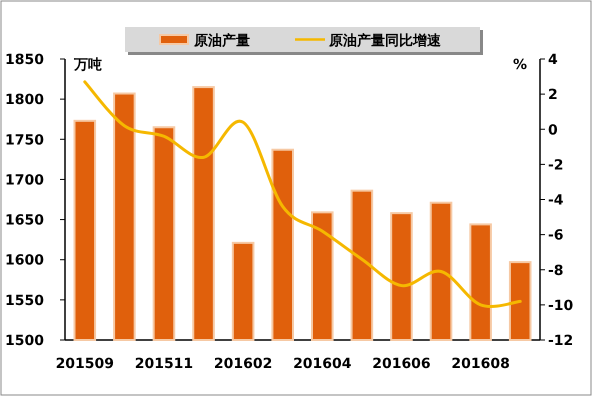 The width and height of the screenshot is (592, 396). Describe the element at coordinates (164, 364) in the screenshot. I see `x-tick-label: 201511` at that location.